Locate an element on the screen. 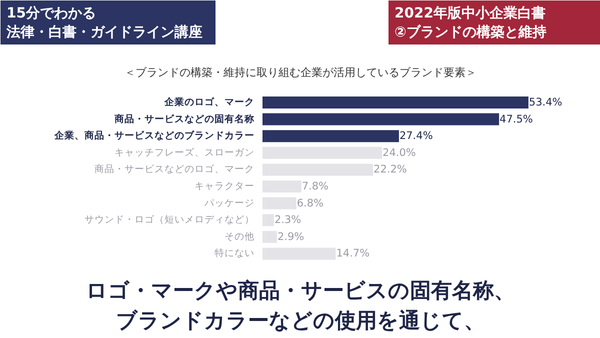  data-label: 47.5% is located at coordinates (516, 119).